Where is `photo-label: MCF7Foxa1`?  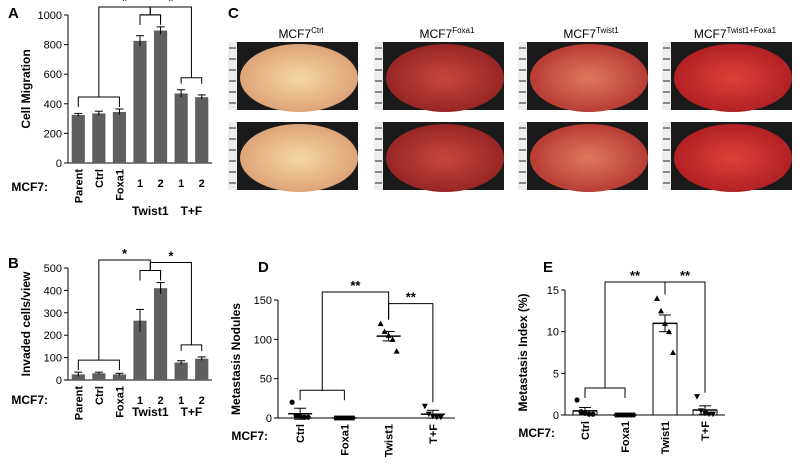 photo-label: MCF7Foxa1 is located at coordinates (447, 33).